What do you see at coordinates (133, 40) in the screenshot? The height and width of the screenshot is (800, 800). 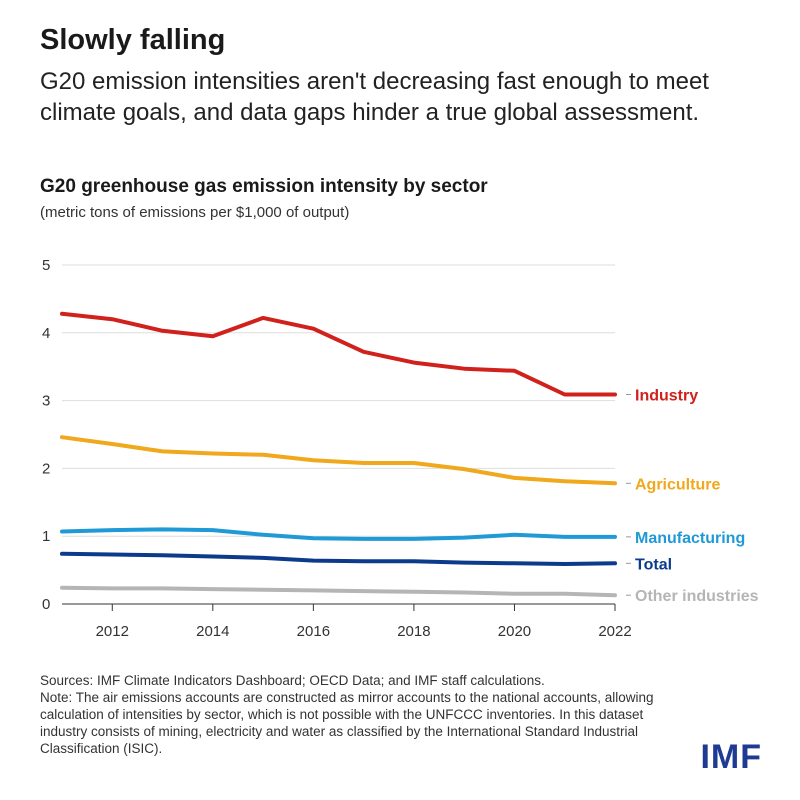 I see `page-title: Slowly falling` at bounding box center [133, 40].